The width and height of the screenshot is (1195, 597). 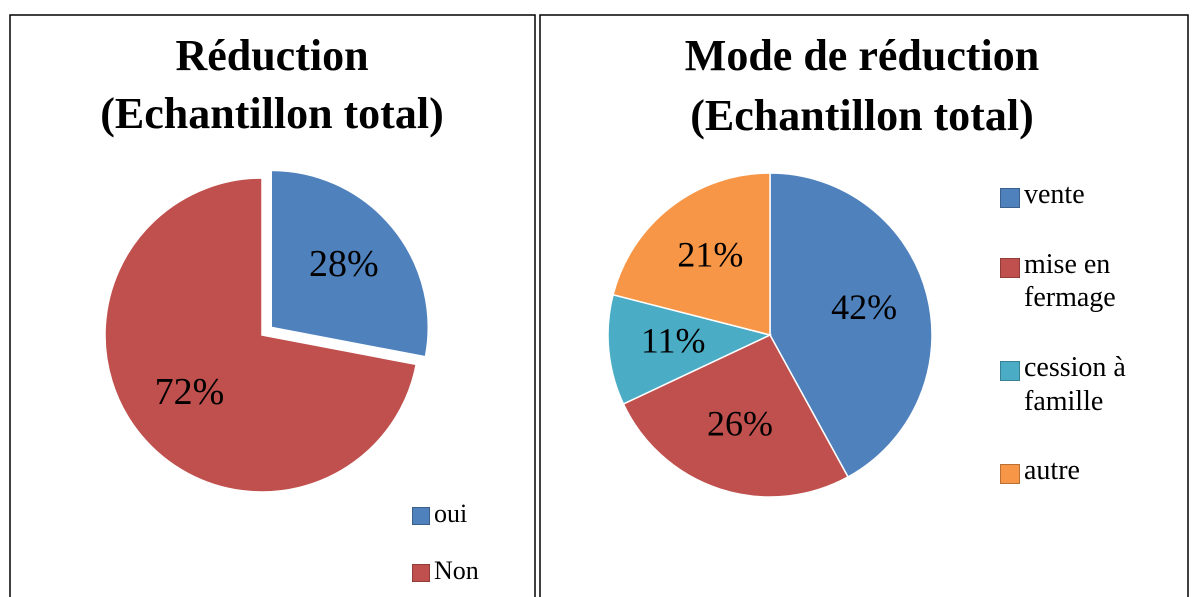 What do you see at coordinates (456, 570) in the screenshot?
I see `legend-label: Non` at bounding box center [456, 570].